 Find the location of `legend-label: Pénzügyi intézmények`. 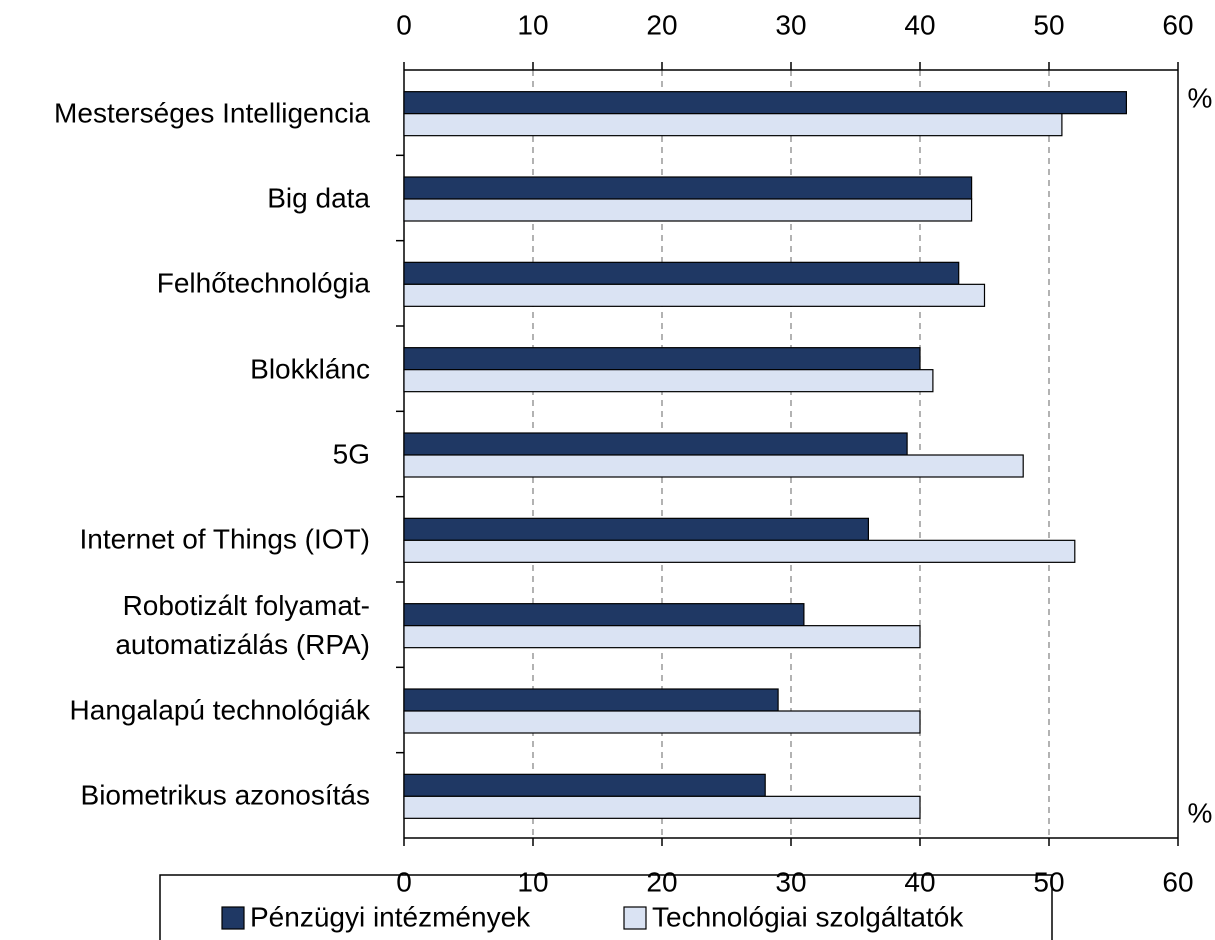

legend-label: Pénzügyi intézmények is located at coordinates (390, 916).